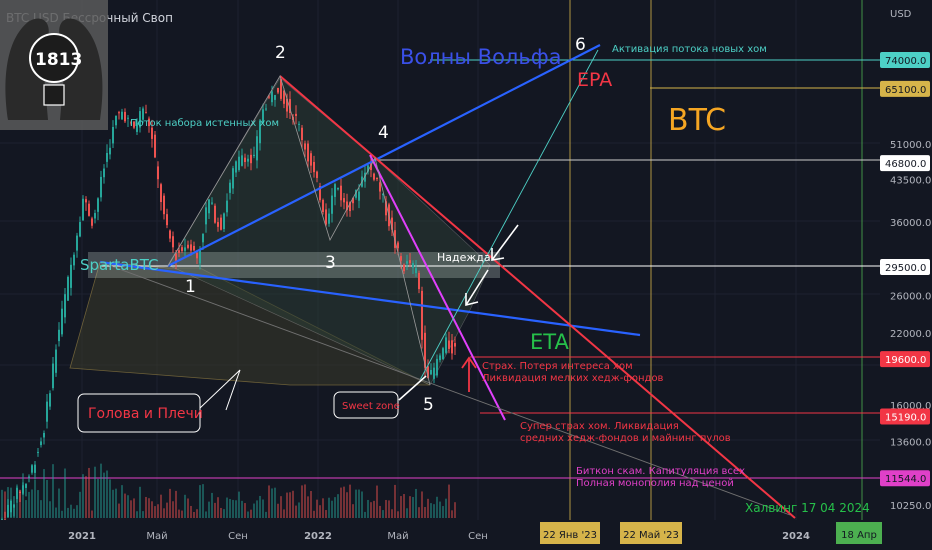 The image size is (932, 550). Describe the element at coordinates (859, 535) in the screenshot. I see `time-highlight-label: 18 Апр` at that location.